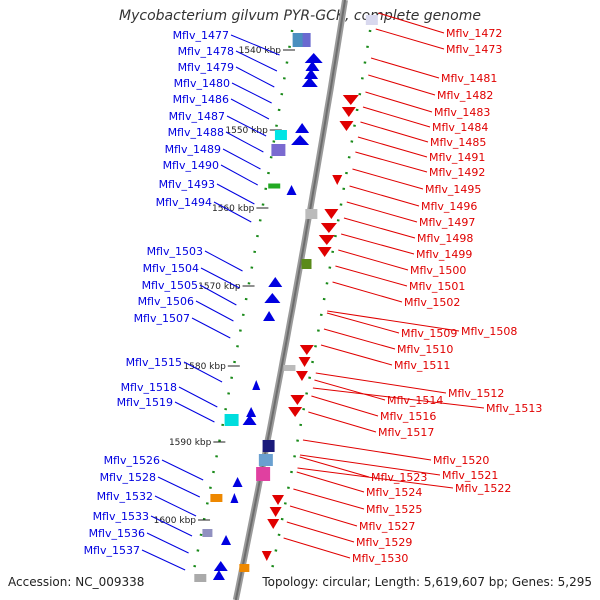 This screenshot has height=600, width=600. What do you see at coordinates (246, 131) in the screenshot?
I see `scale-tick-label: 1550 kbp` at bounding box center [246, 131].